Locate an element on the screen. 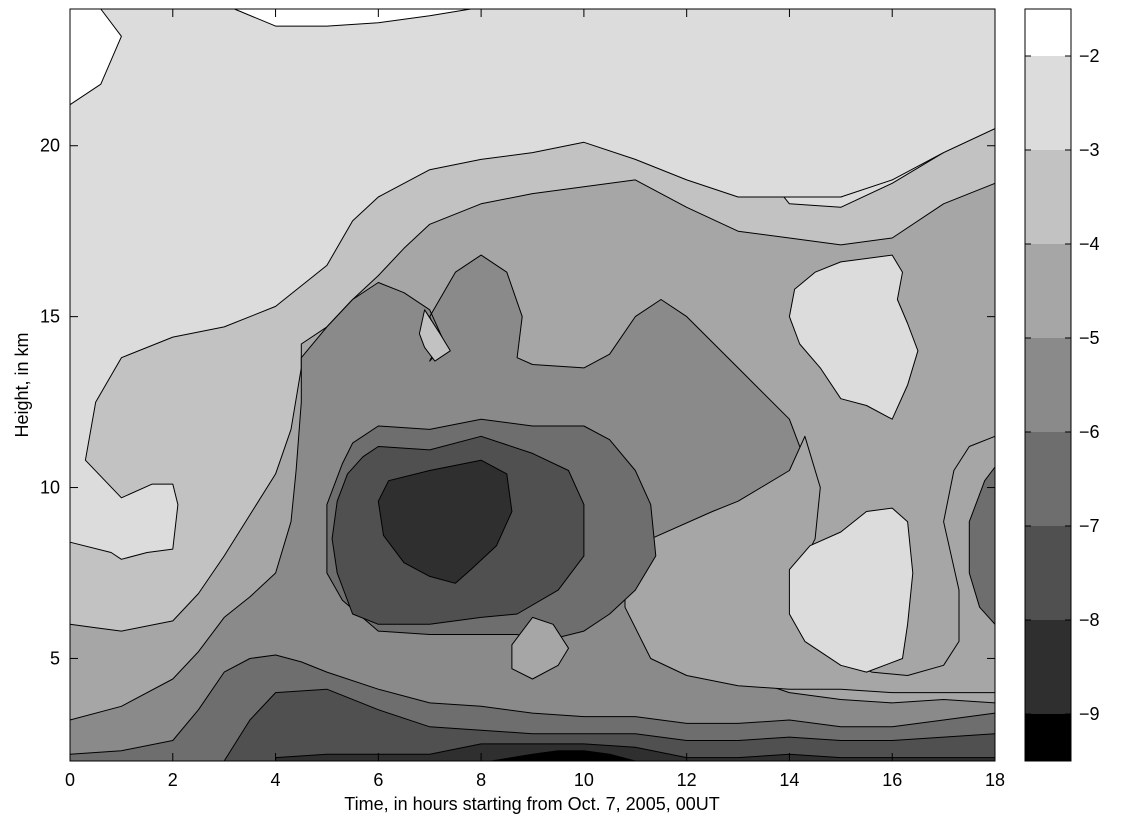 The height and width of the screenshot is (820, 1134). y-tick-label: 15 is located at coordinates (50, 317).